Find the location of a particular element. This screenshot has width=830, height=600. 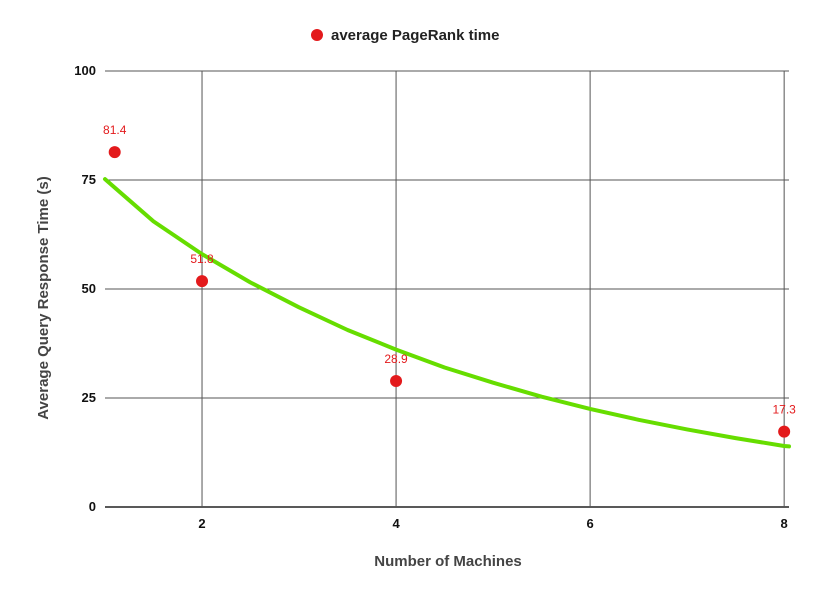

y-tick-label: 0 is located at coordinates (92, 506).